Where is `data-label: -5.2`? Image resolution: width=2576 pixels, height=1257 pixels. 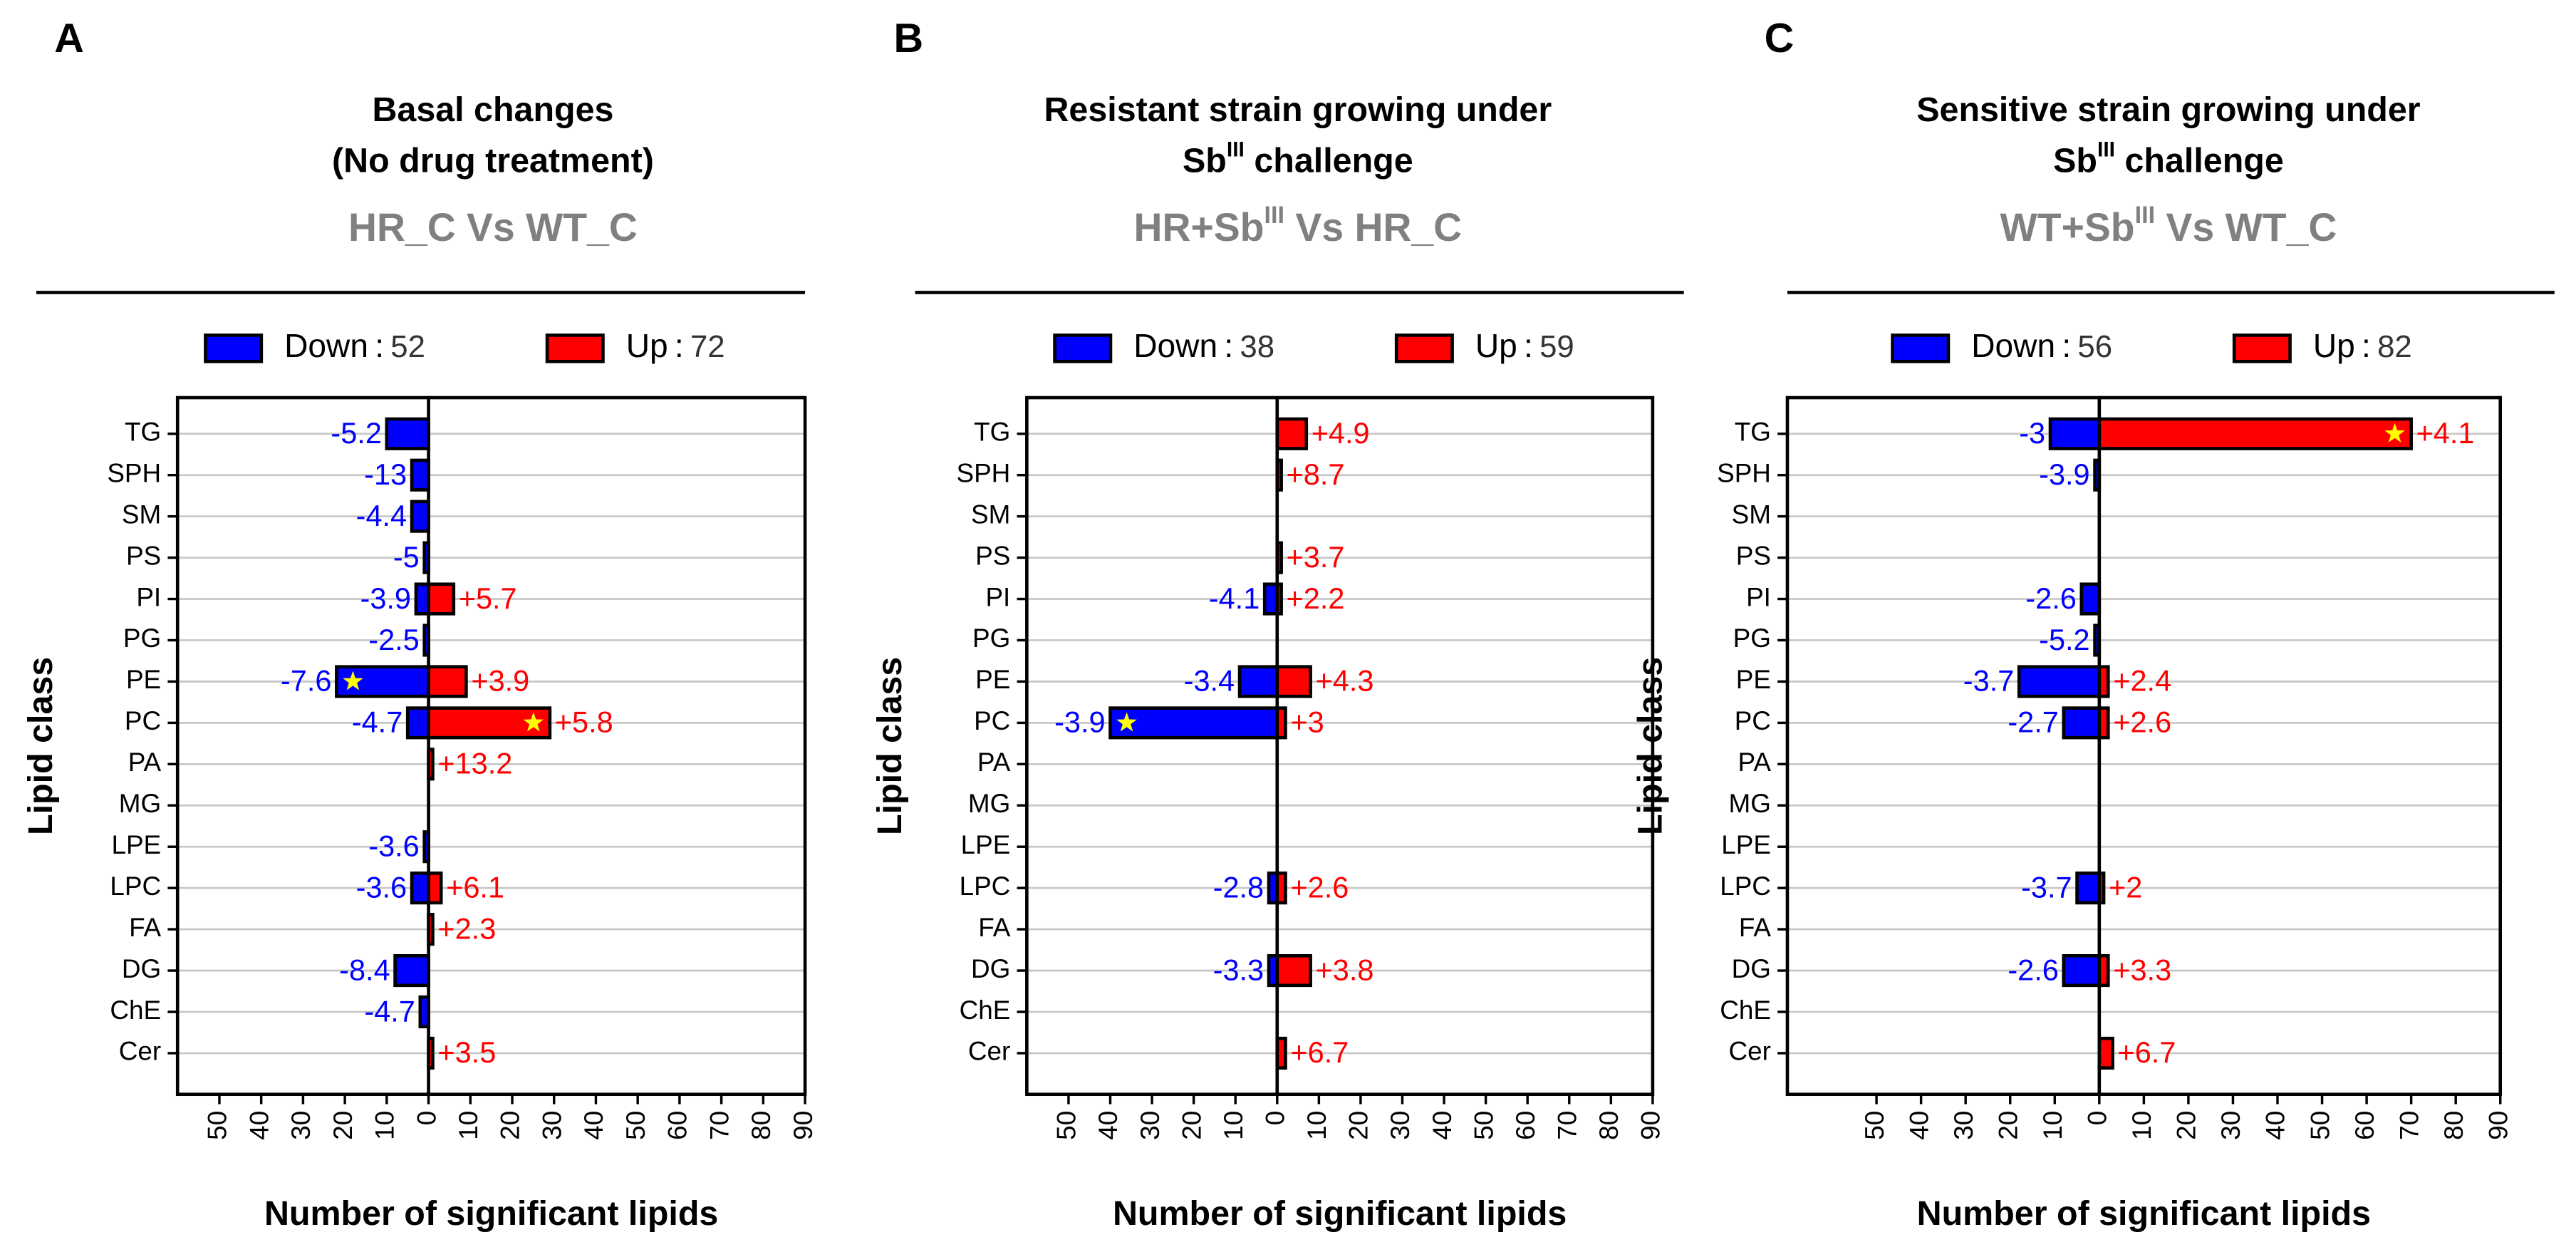
data-label: -5.2 is located at coordinates (356, 433).